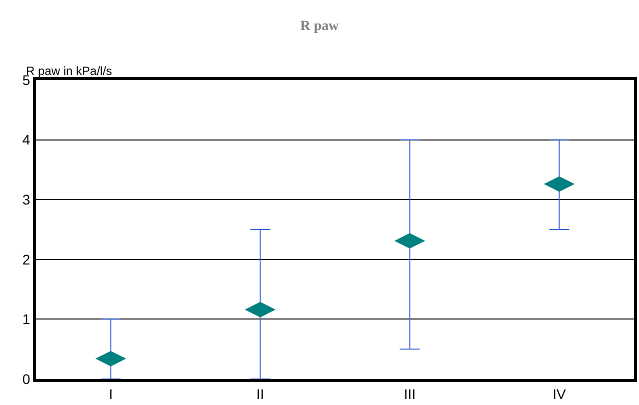 The image size is (639, 405). I want to click on chart-title: R paw, so click(320, 26).